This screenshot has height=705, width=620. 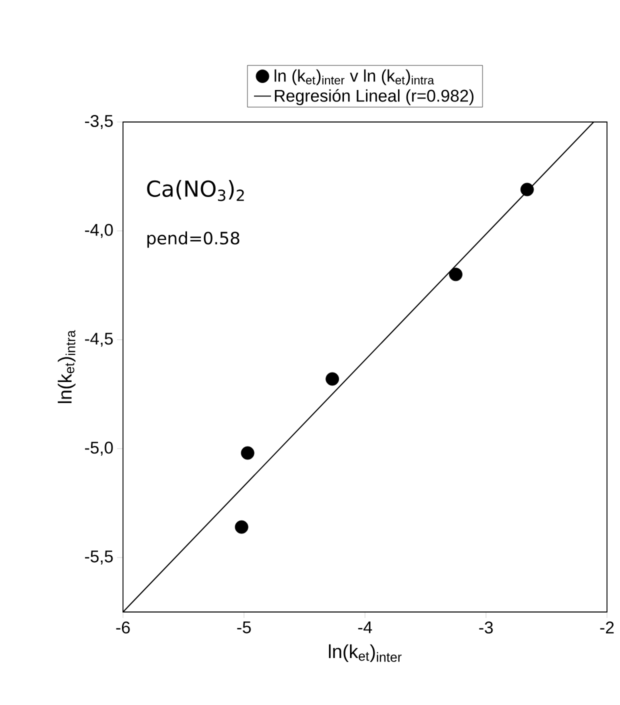 I want to click on x-tick-label: -5, so click(x=244, y=628).